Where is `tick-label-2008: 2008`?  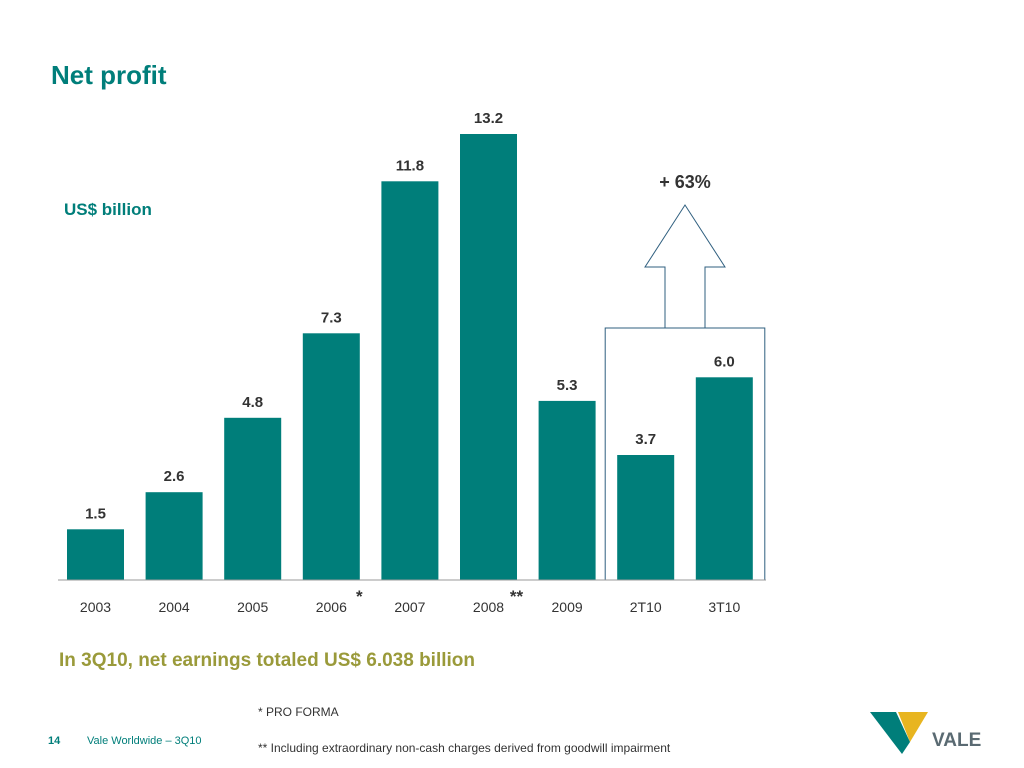 tick-label-2008: 2008 is located at coordinates (488, 607).